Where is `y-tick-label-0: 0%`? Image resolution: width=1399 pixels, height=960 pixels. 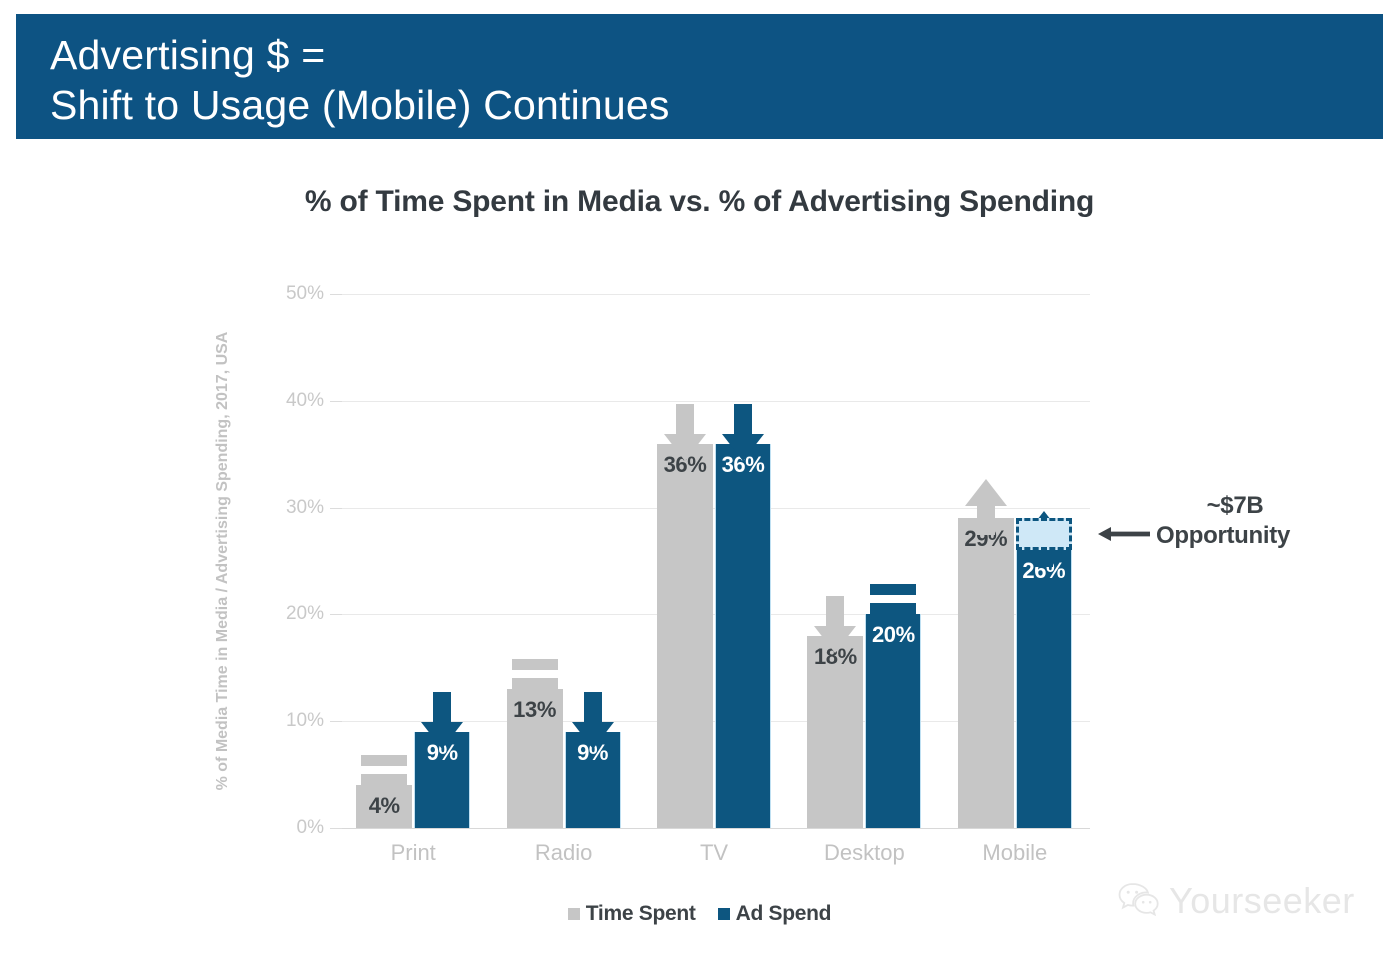 y-tick-label-0: 0% is located at coordinates (310, 827).